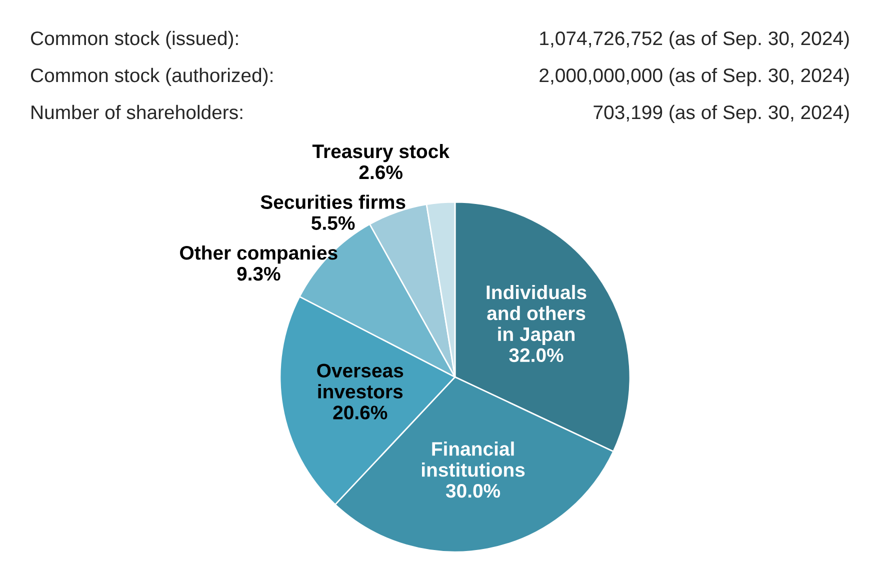 This screenshot has width=881, height=571. What do you see at coordinates (473, 491) in the screenshot?
I see `data-label: 30.0%` at bounding box center [473, 491].